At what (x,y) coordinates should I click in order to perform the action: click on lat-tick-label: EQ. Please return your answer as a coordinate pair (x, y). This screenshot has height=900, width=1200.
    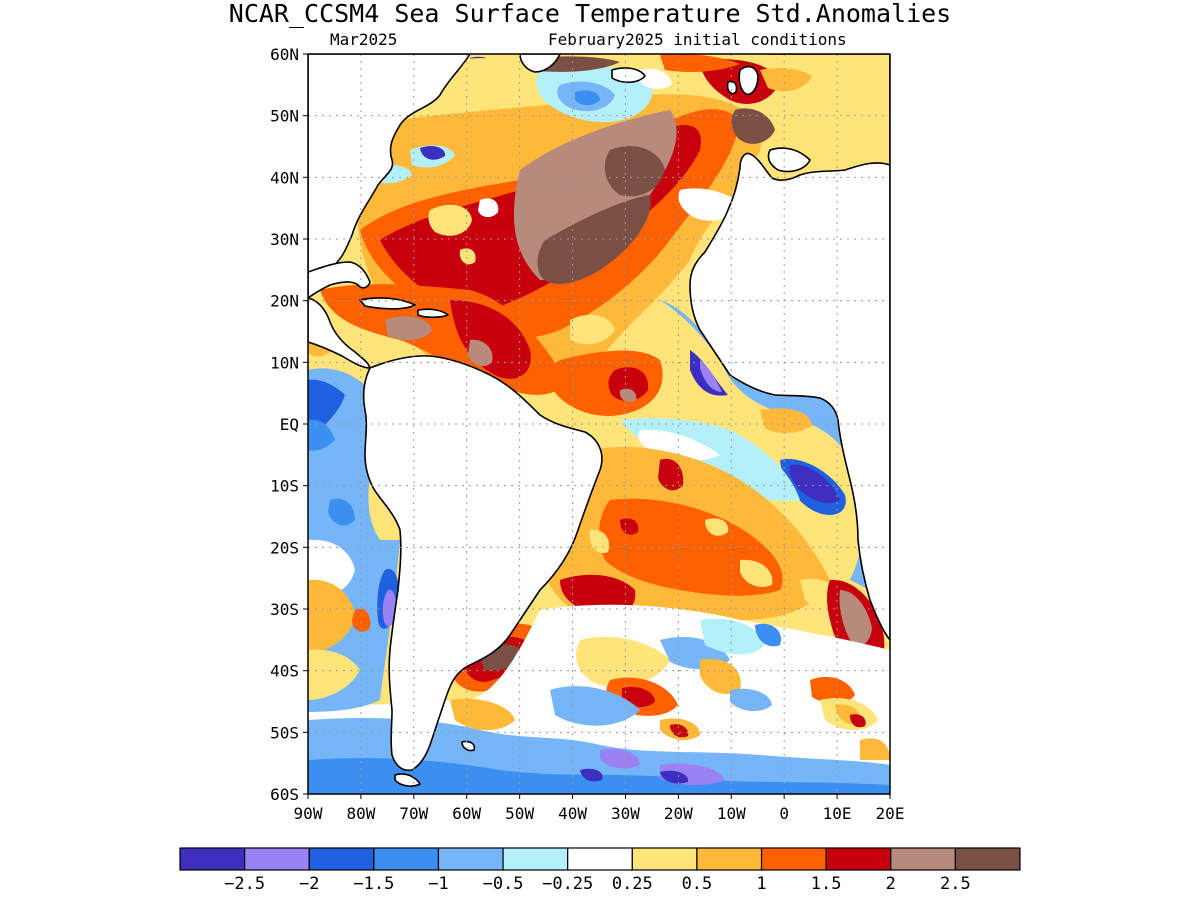
    Looking at the image, I should click on (289, 424).